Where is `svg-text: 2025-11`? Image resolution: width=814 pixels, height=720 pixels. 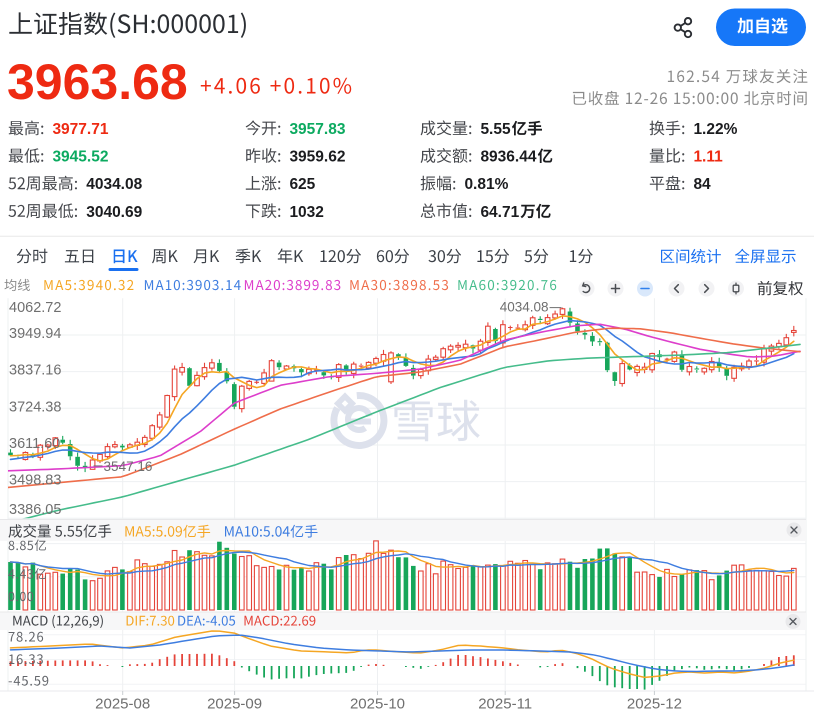
svg-text: 2025-11 is located at coordinates (505, 704).